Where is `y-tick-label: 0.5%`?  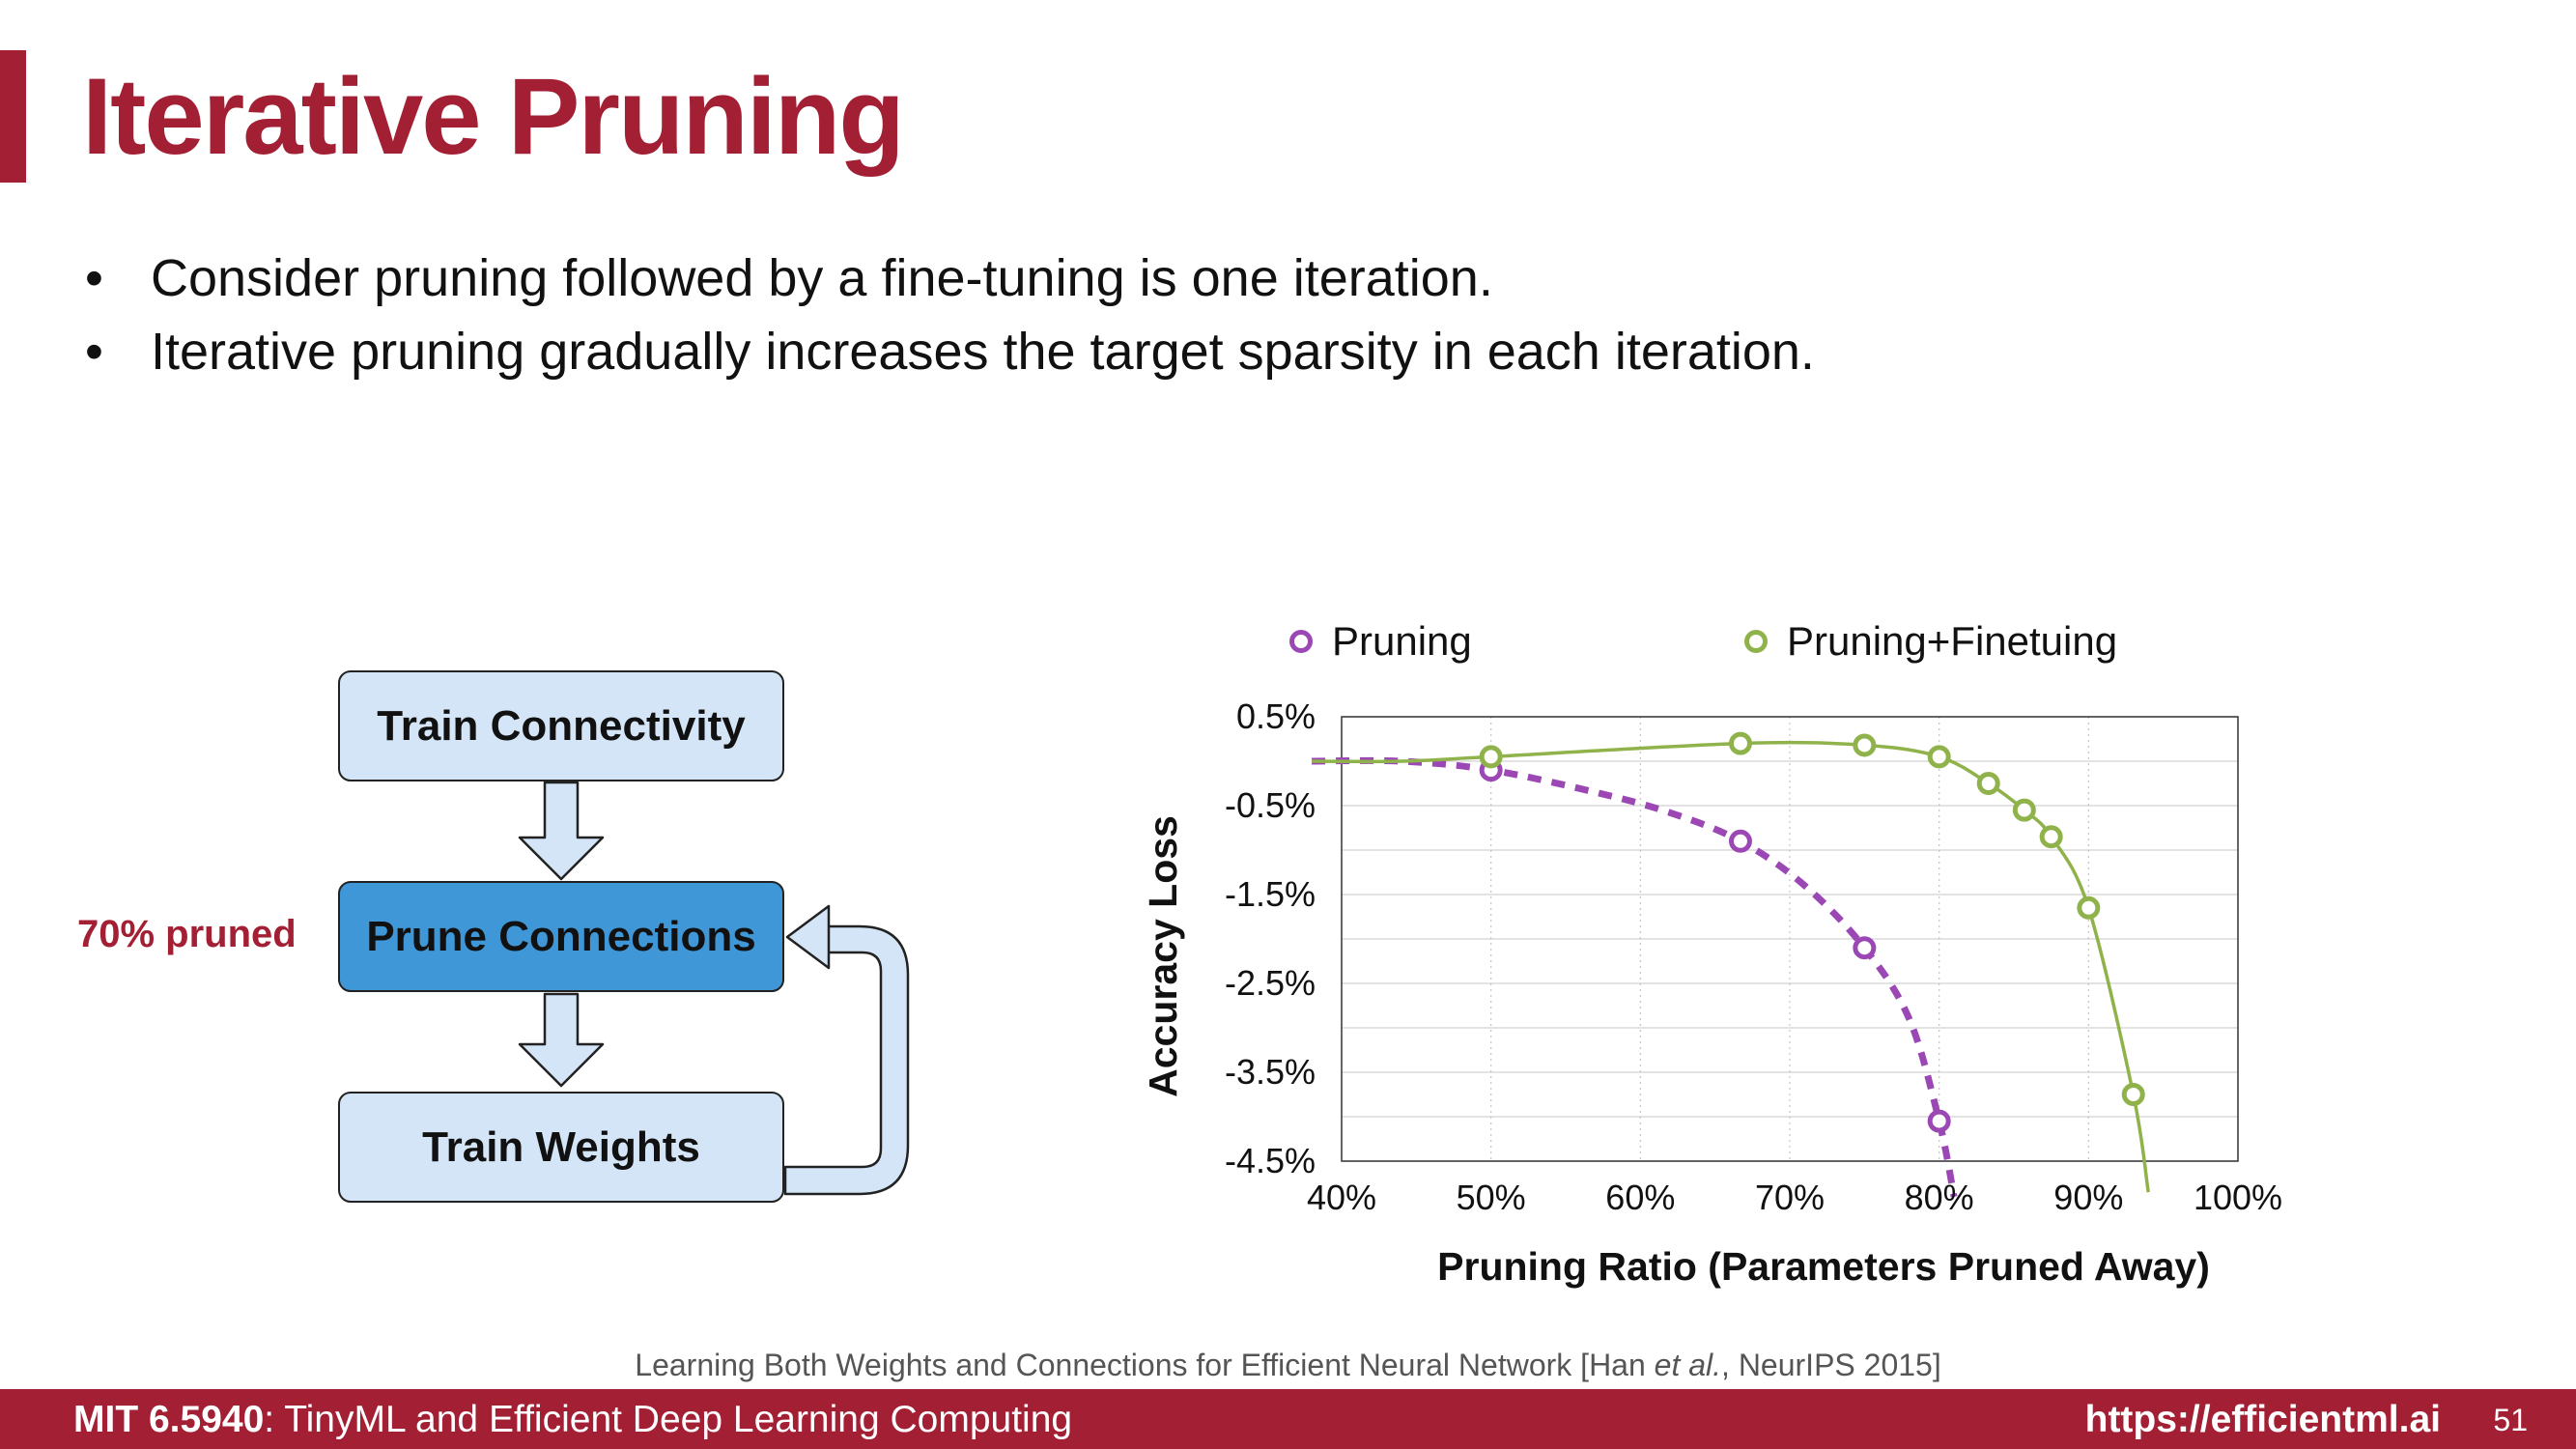
y-tick-label: 0.5% is located at coordinates (1276, 716).